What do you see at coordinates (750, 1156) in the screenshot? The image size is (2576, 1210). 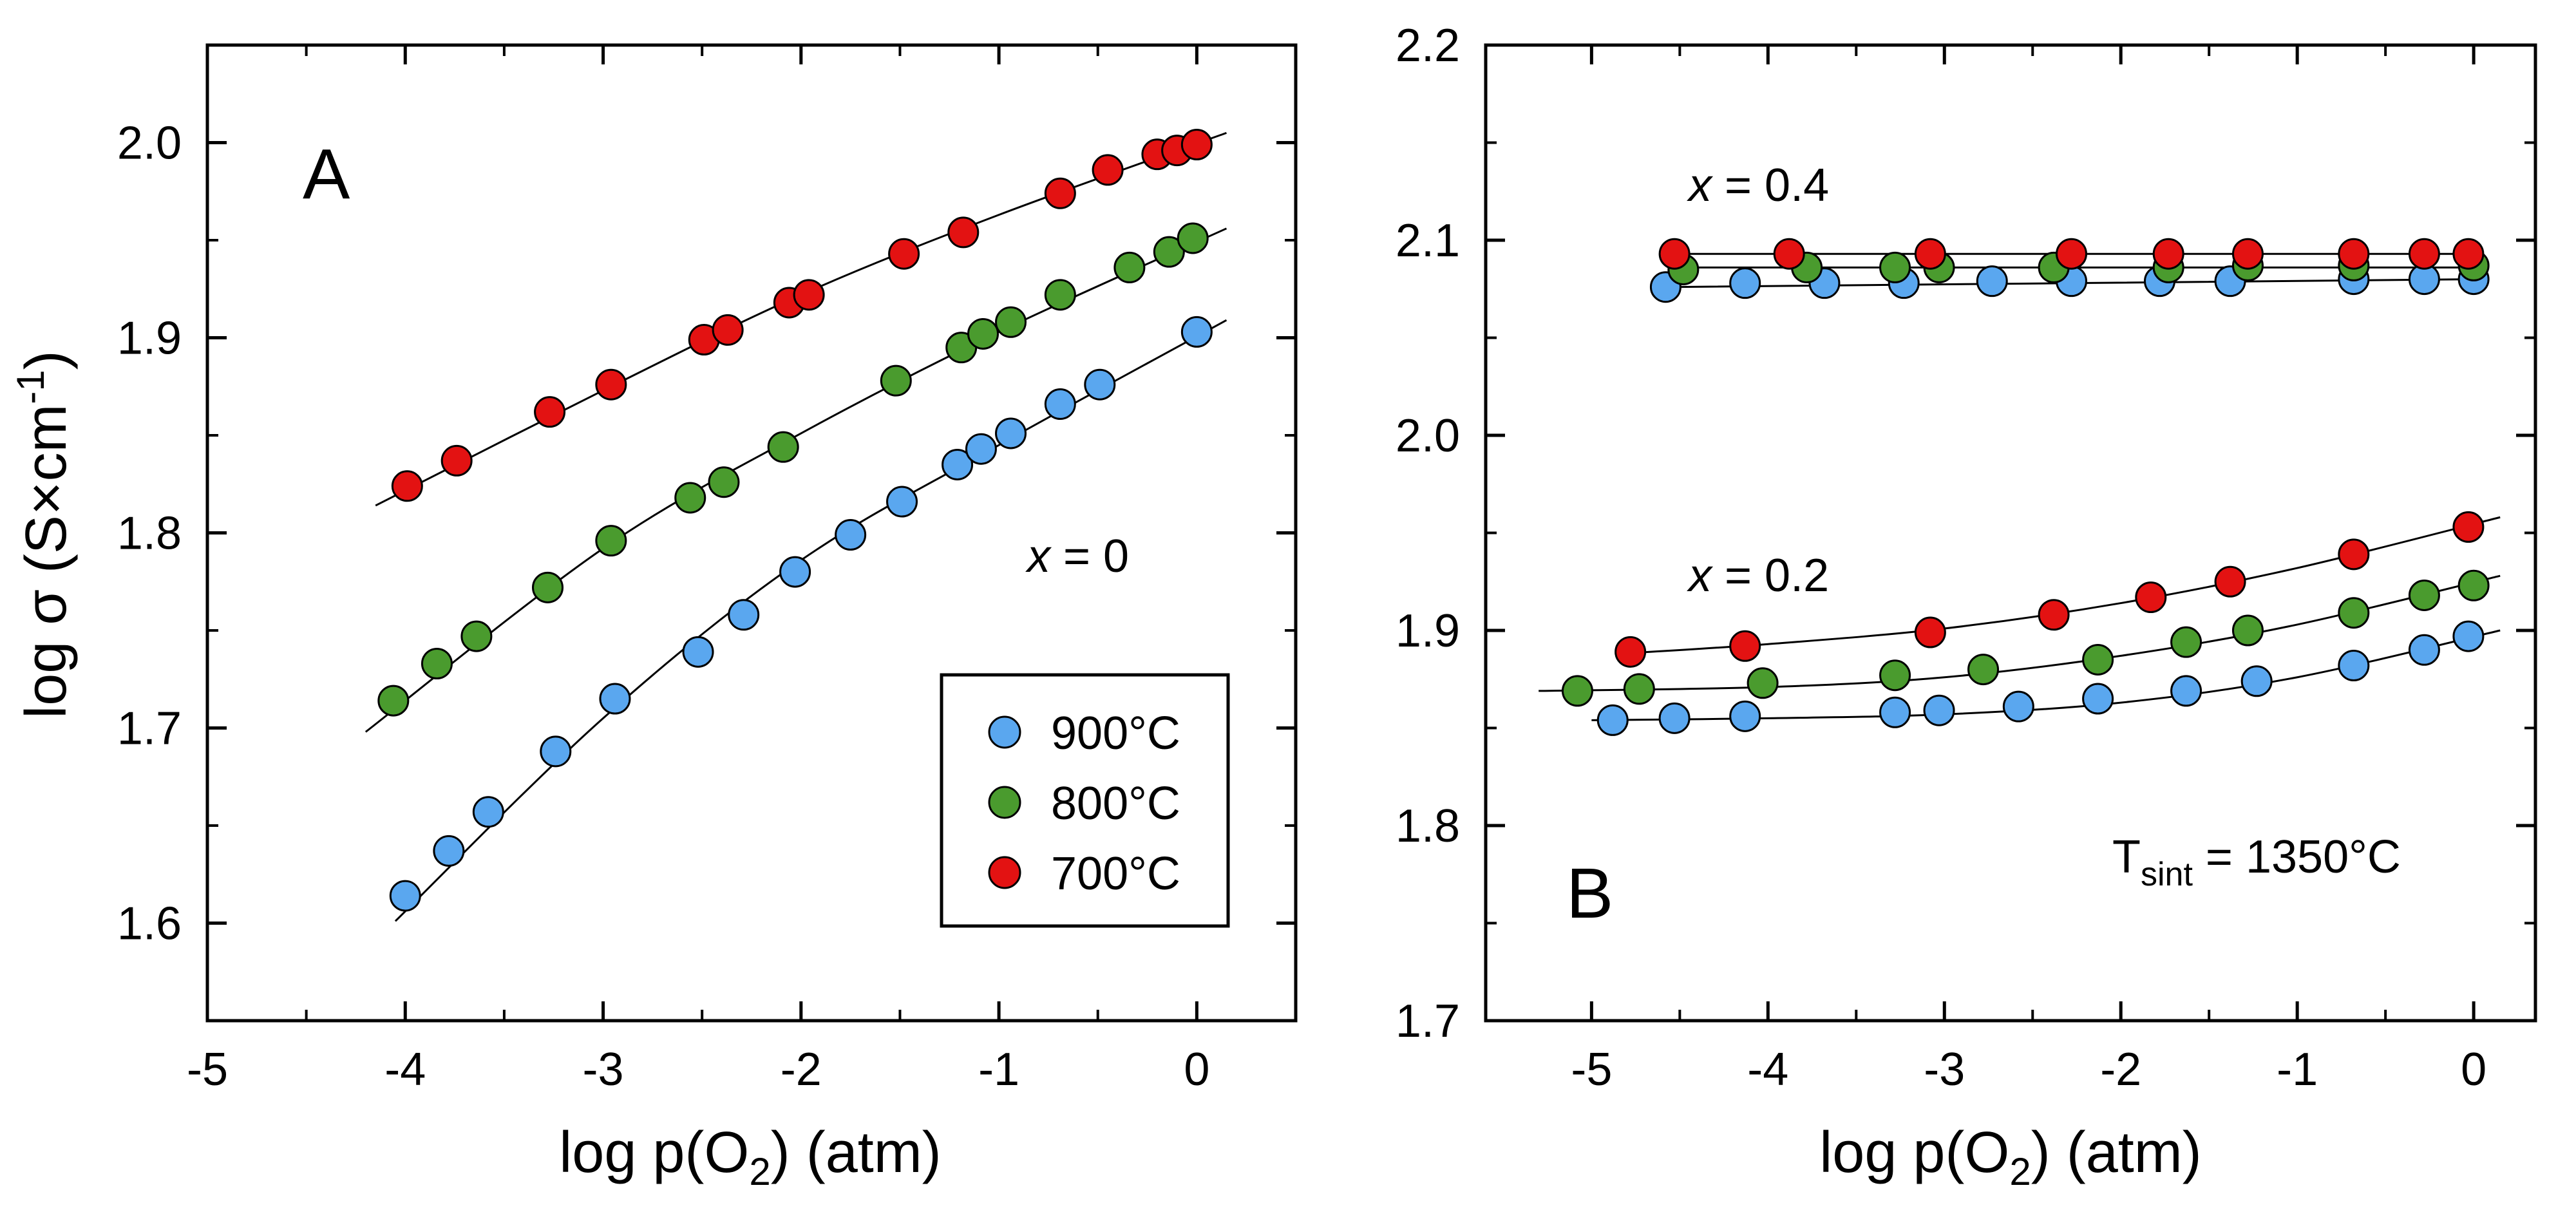 I see `panel-a-x-axis-label: log p(O2) (atm)` at bounding box center [750, 1156].